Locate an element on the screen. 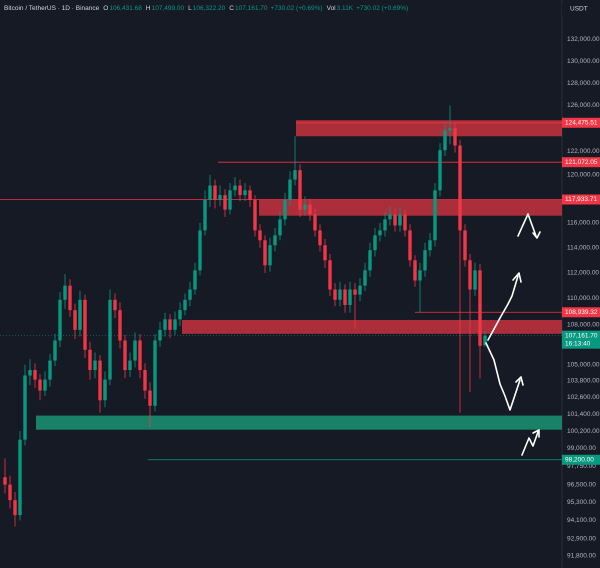 The width and height of the screenshot is (600, 568). y-tick-label: 126,000.00 is located at coordinates (583, 105).